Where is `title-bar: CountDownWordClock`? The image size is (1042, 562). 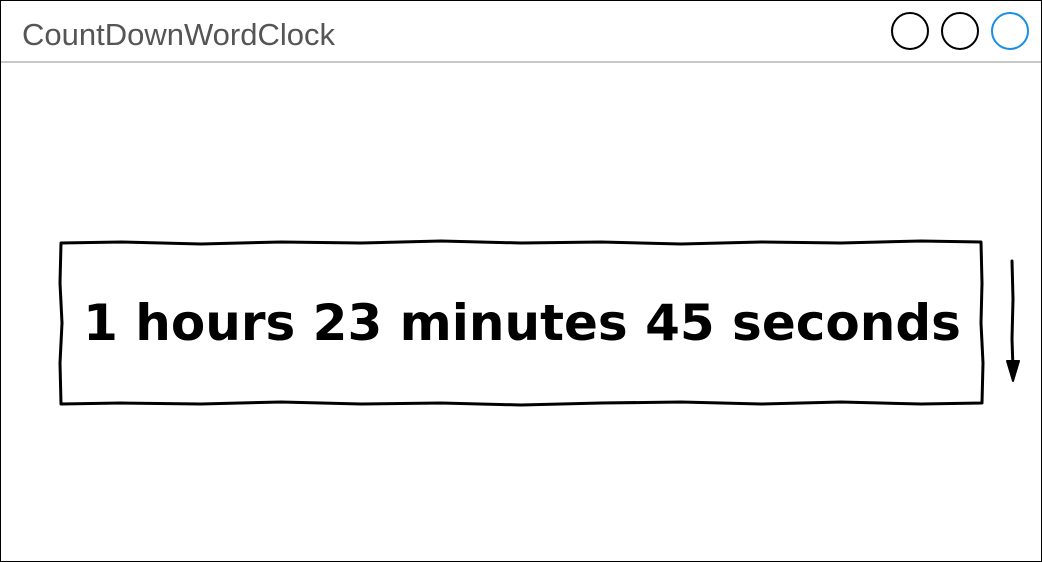 title-bar: CountDownWordClock is located at coordinates (521, 32).